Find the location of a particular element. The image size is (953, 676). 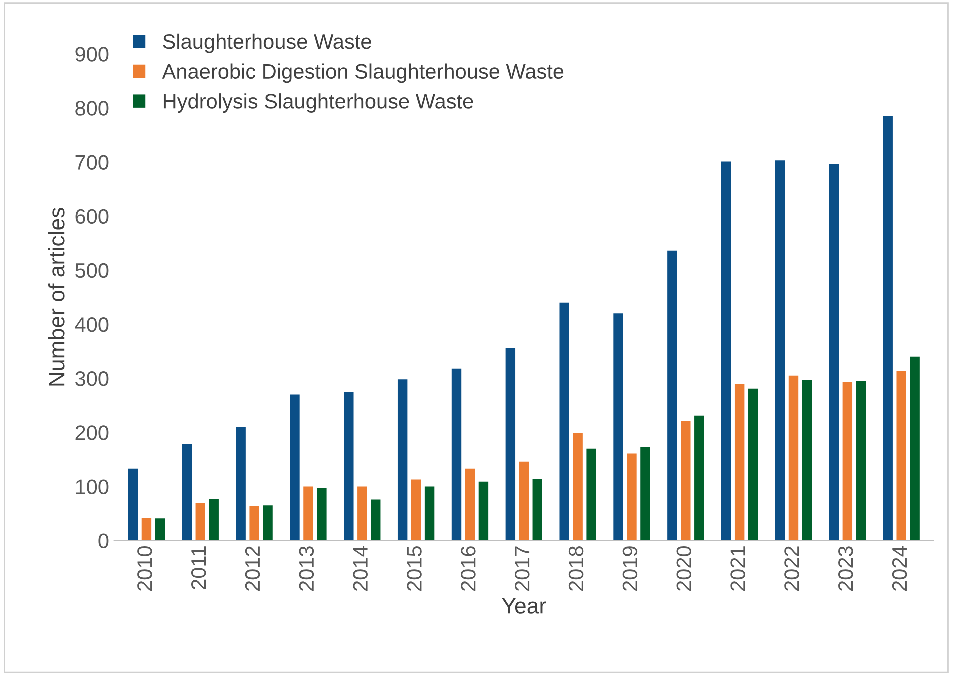

x-tick-label: 2022 is located at coordinates (792, 568).